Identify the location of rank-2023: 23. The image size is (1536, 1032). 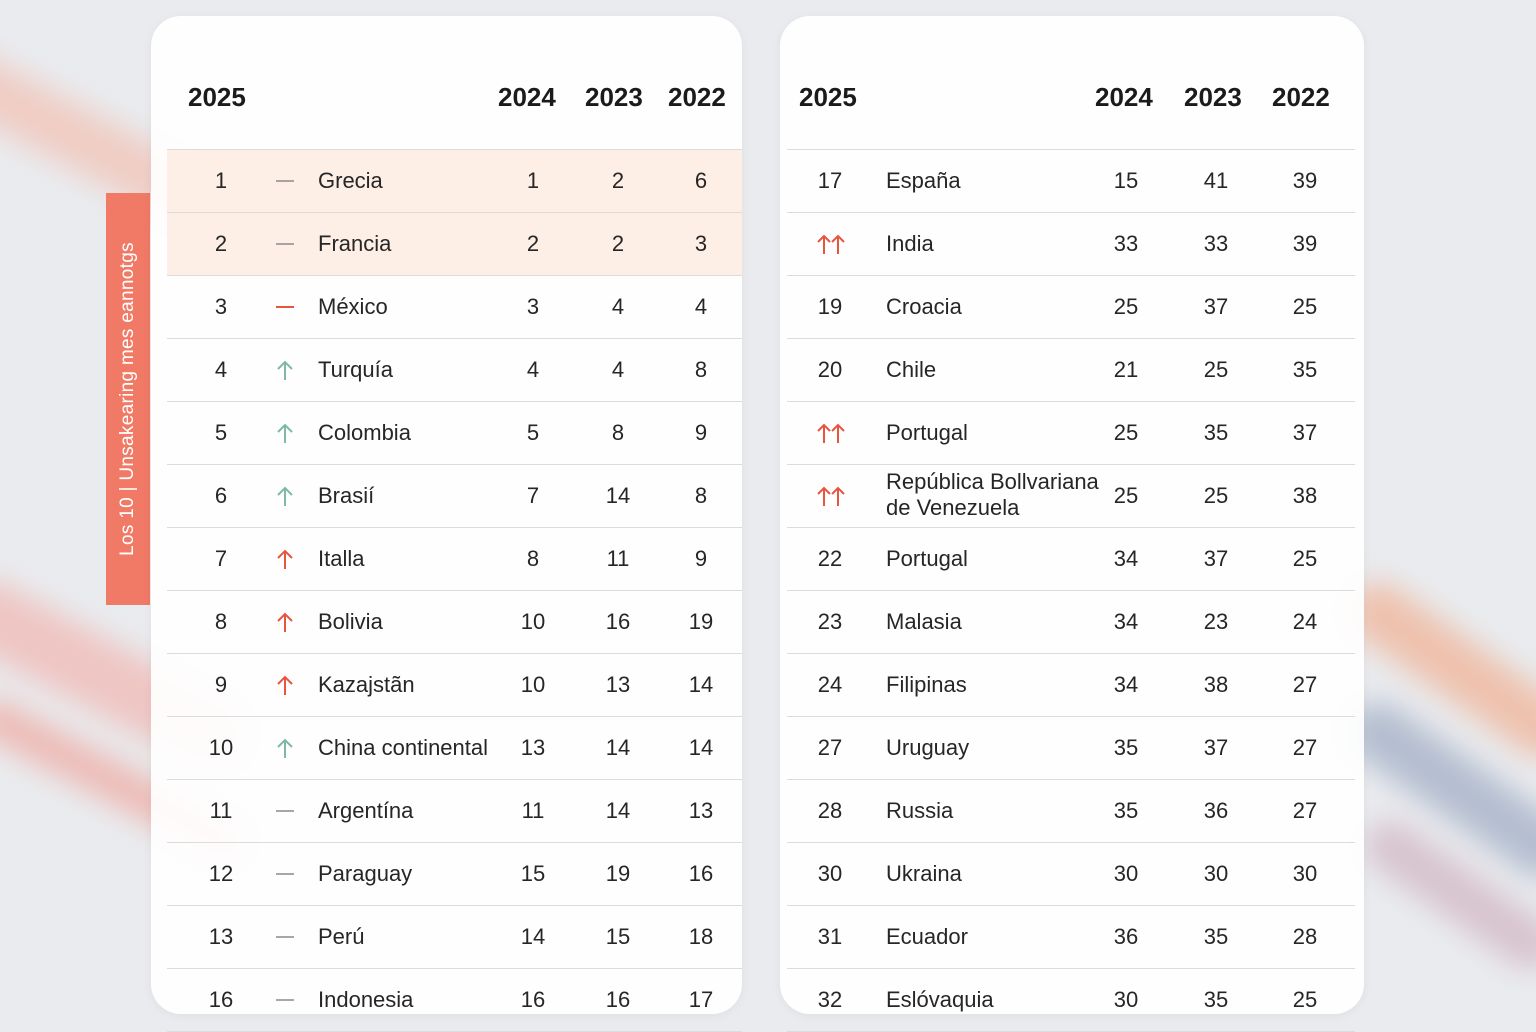
(1216, 621).